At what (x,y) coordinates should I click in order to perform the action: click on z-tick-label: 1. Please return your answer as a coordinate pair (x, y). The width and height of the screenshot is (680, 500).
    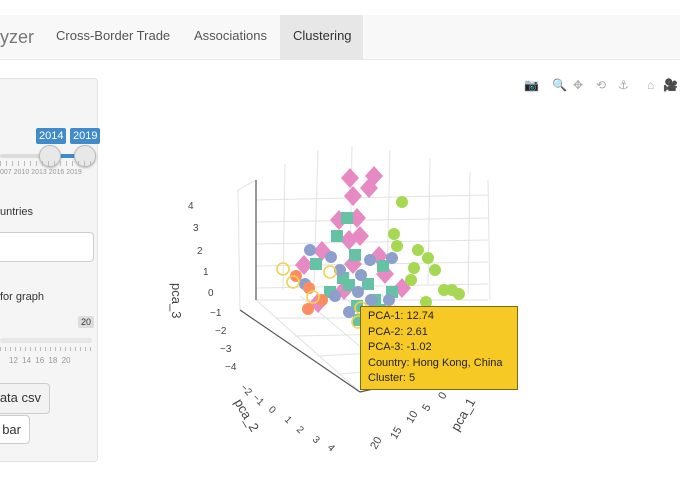
    Looking at the image, I should click on (206, 272).